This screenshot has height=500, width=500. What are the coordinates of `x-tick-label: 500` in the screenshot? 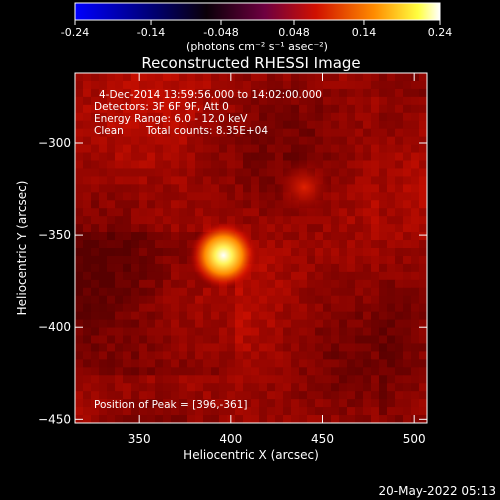 It's located at (414, 439).